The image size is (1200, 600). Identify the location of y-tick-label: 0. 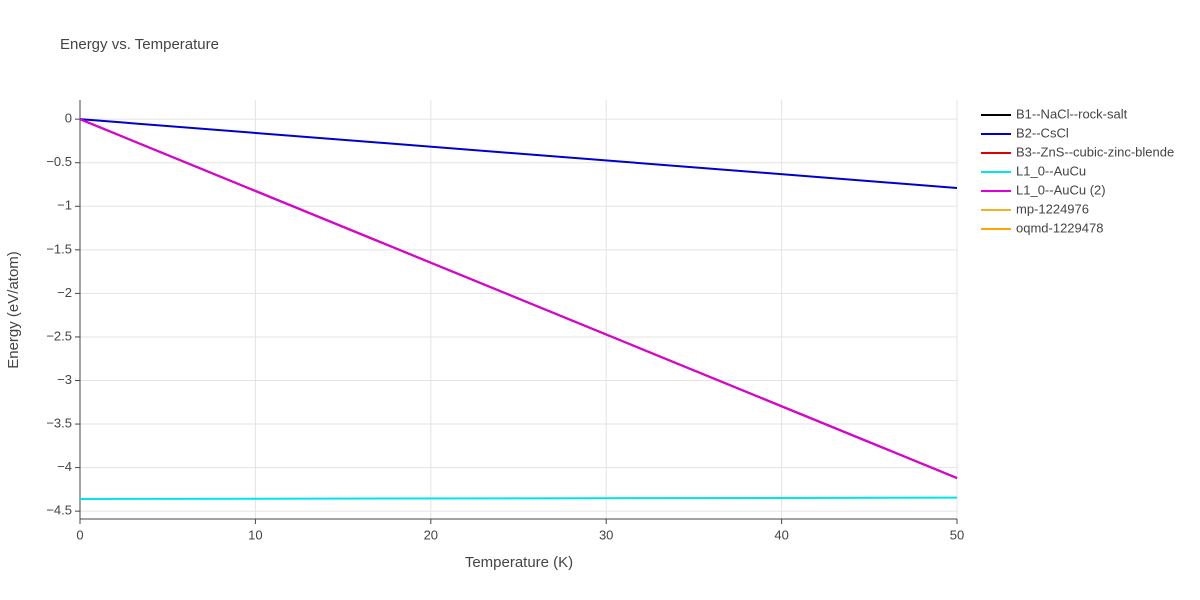
(68, 118).